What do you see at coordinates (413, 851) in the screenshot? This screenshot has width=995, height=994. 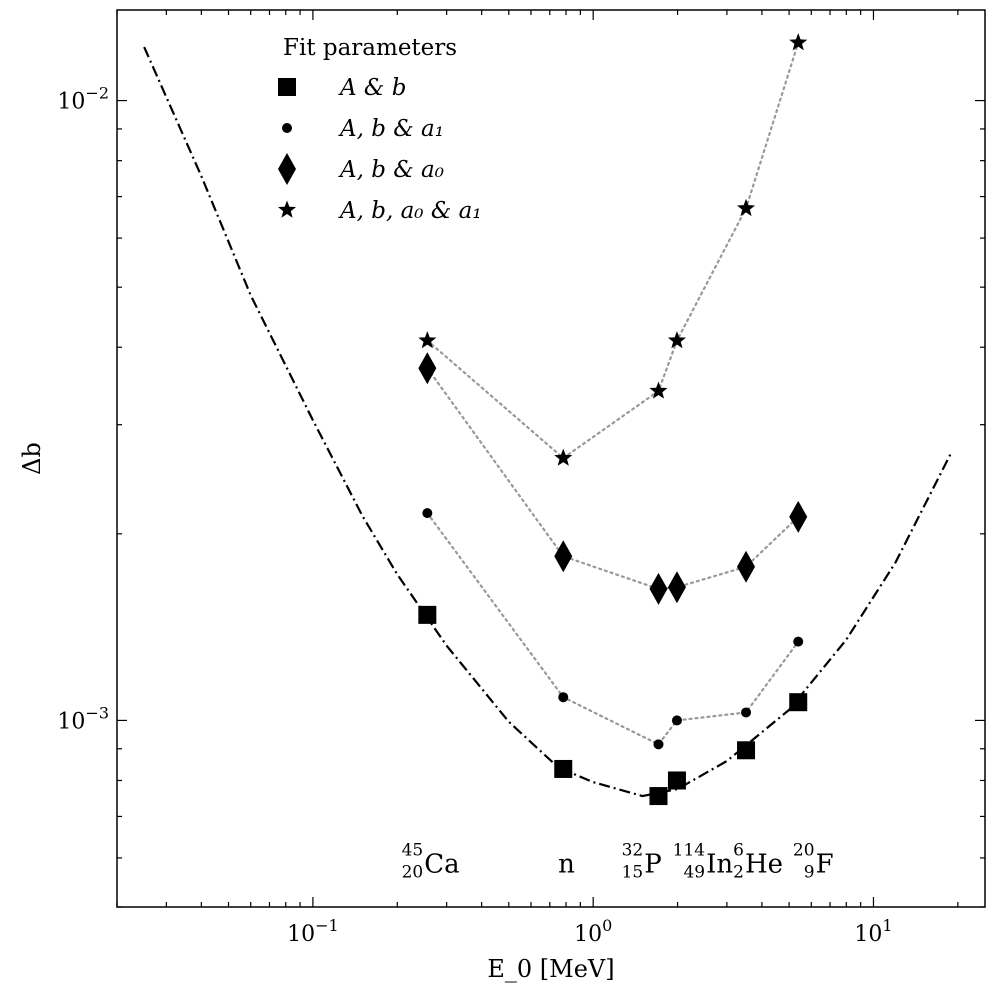 I see `isotope-mass-number: 45` at bounding box center [413, 851].